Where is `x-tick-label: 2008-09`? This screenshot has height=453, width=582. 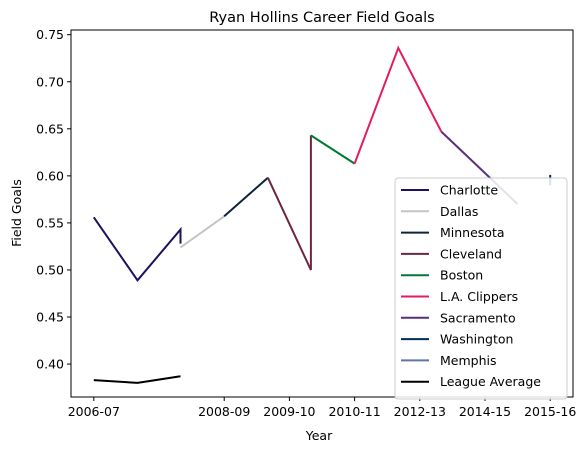 x-tick-label: 2008-09 is located at coordinates (224, 411).